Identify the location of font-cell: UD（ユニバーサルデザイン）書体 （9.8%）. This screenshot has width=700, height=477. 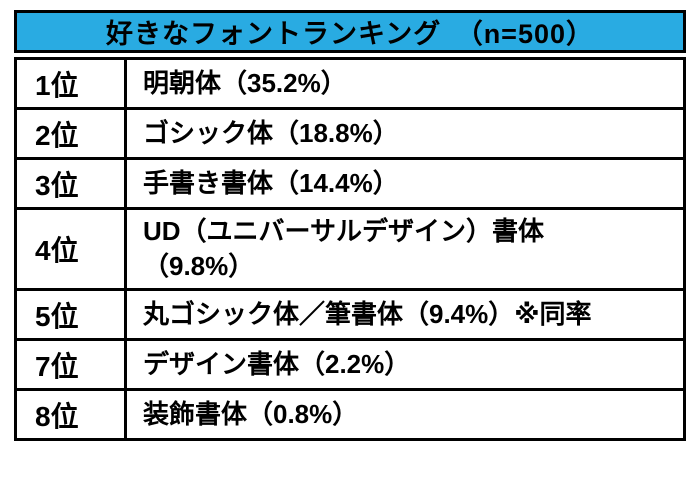
(405, 249).